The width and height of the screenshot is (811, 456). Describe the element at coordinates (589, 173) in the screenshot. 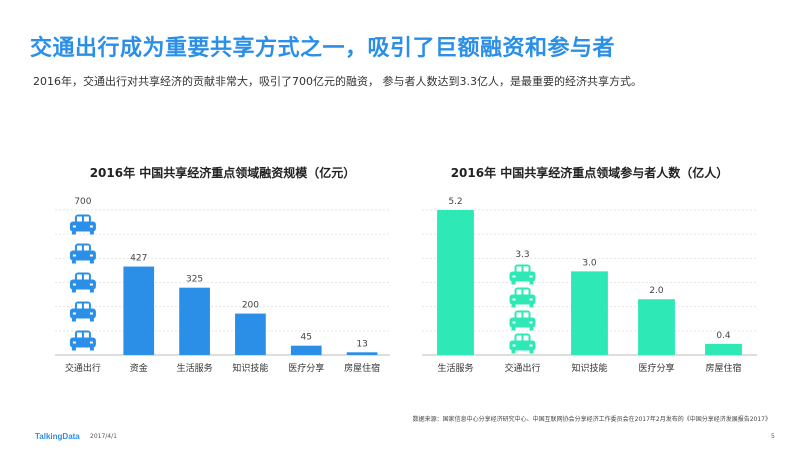

I see `chart-title: 2016年 中国共享经济重点领域参与者人数（亿人）` at that location.